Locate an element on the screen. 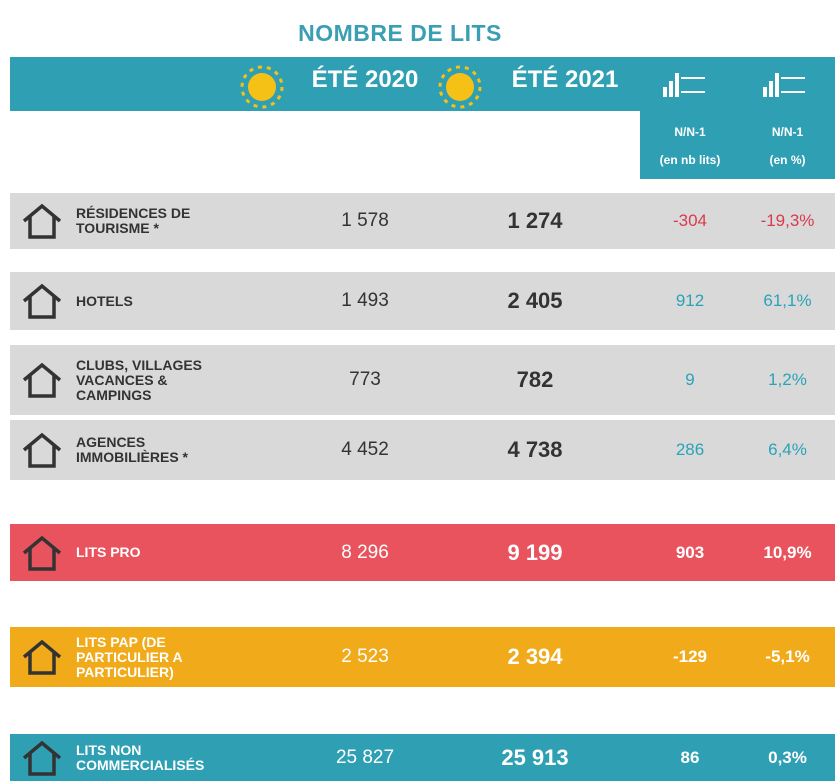 This screenshot has height=781, width=835. row-label: AGENCES IMMOBILIÈRES * is located at coordinates (132, 449).